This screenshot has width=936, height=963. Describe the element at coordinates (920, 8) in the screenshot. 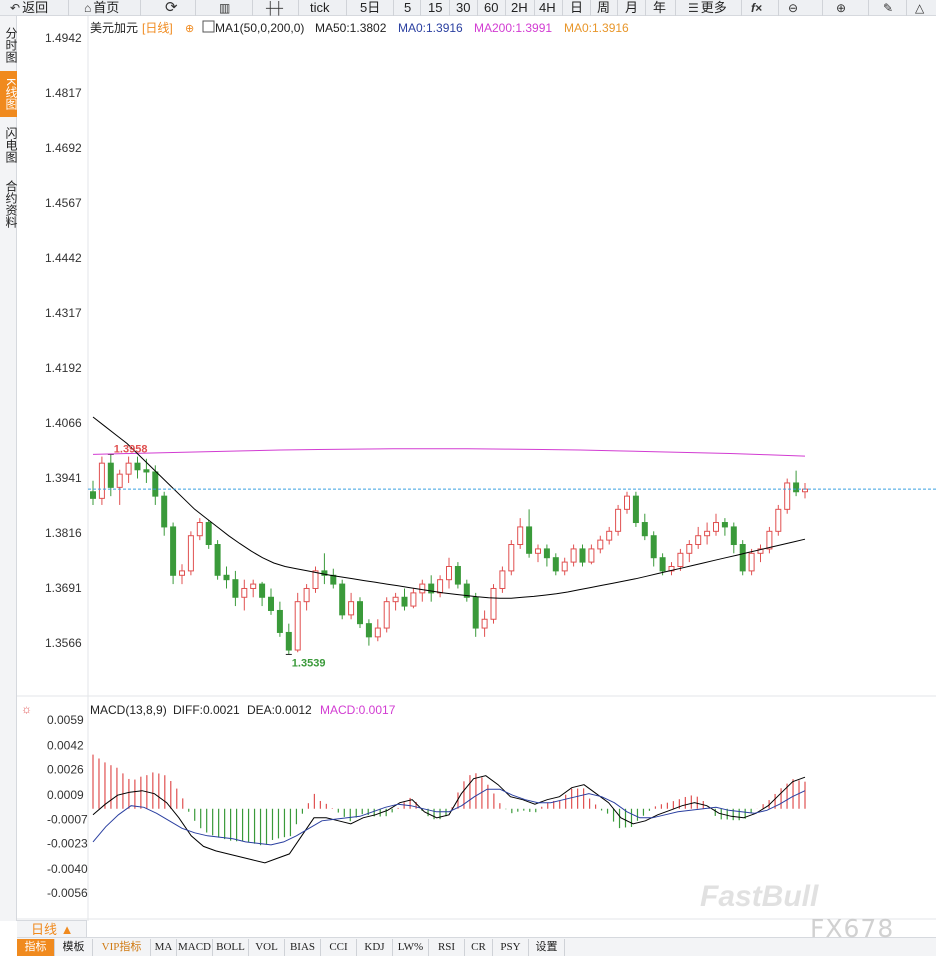

I see `collapse-button: △` at that location.